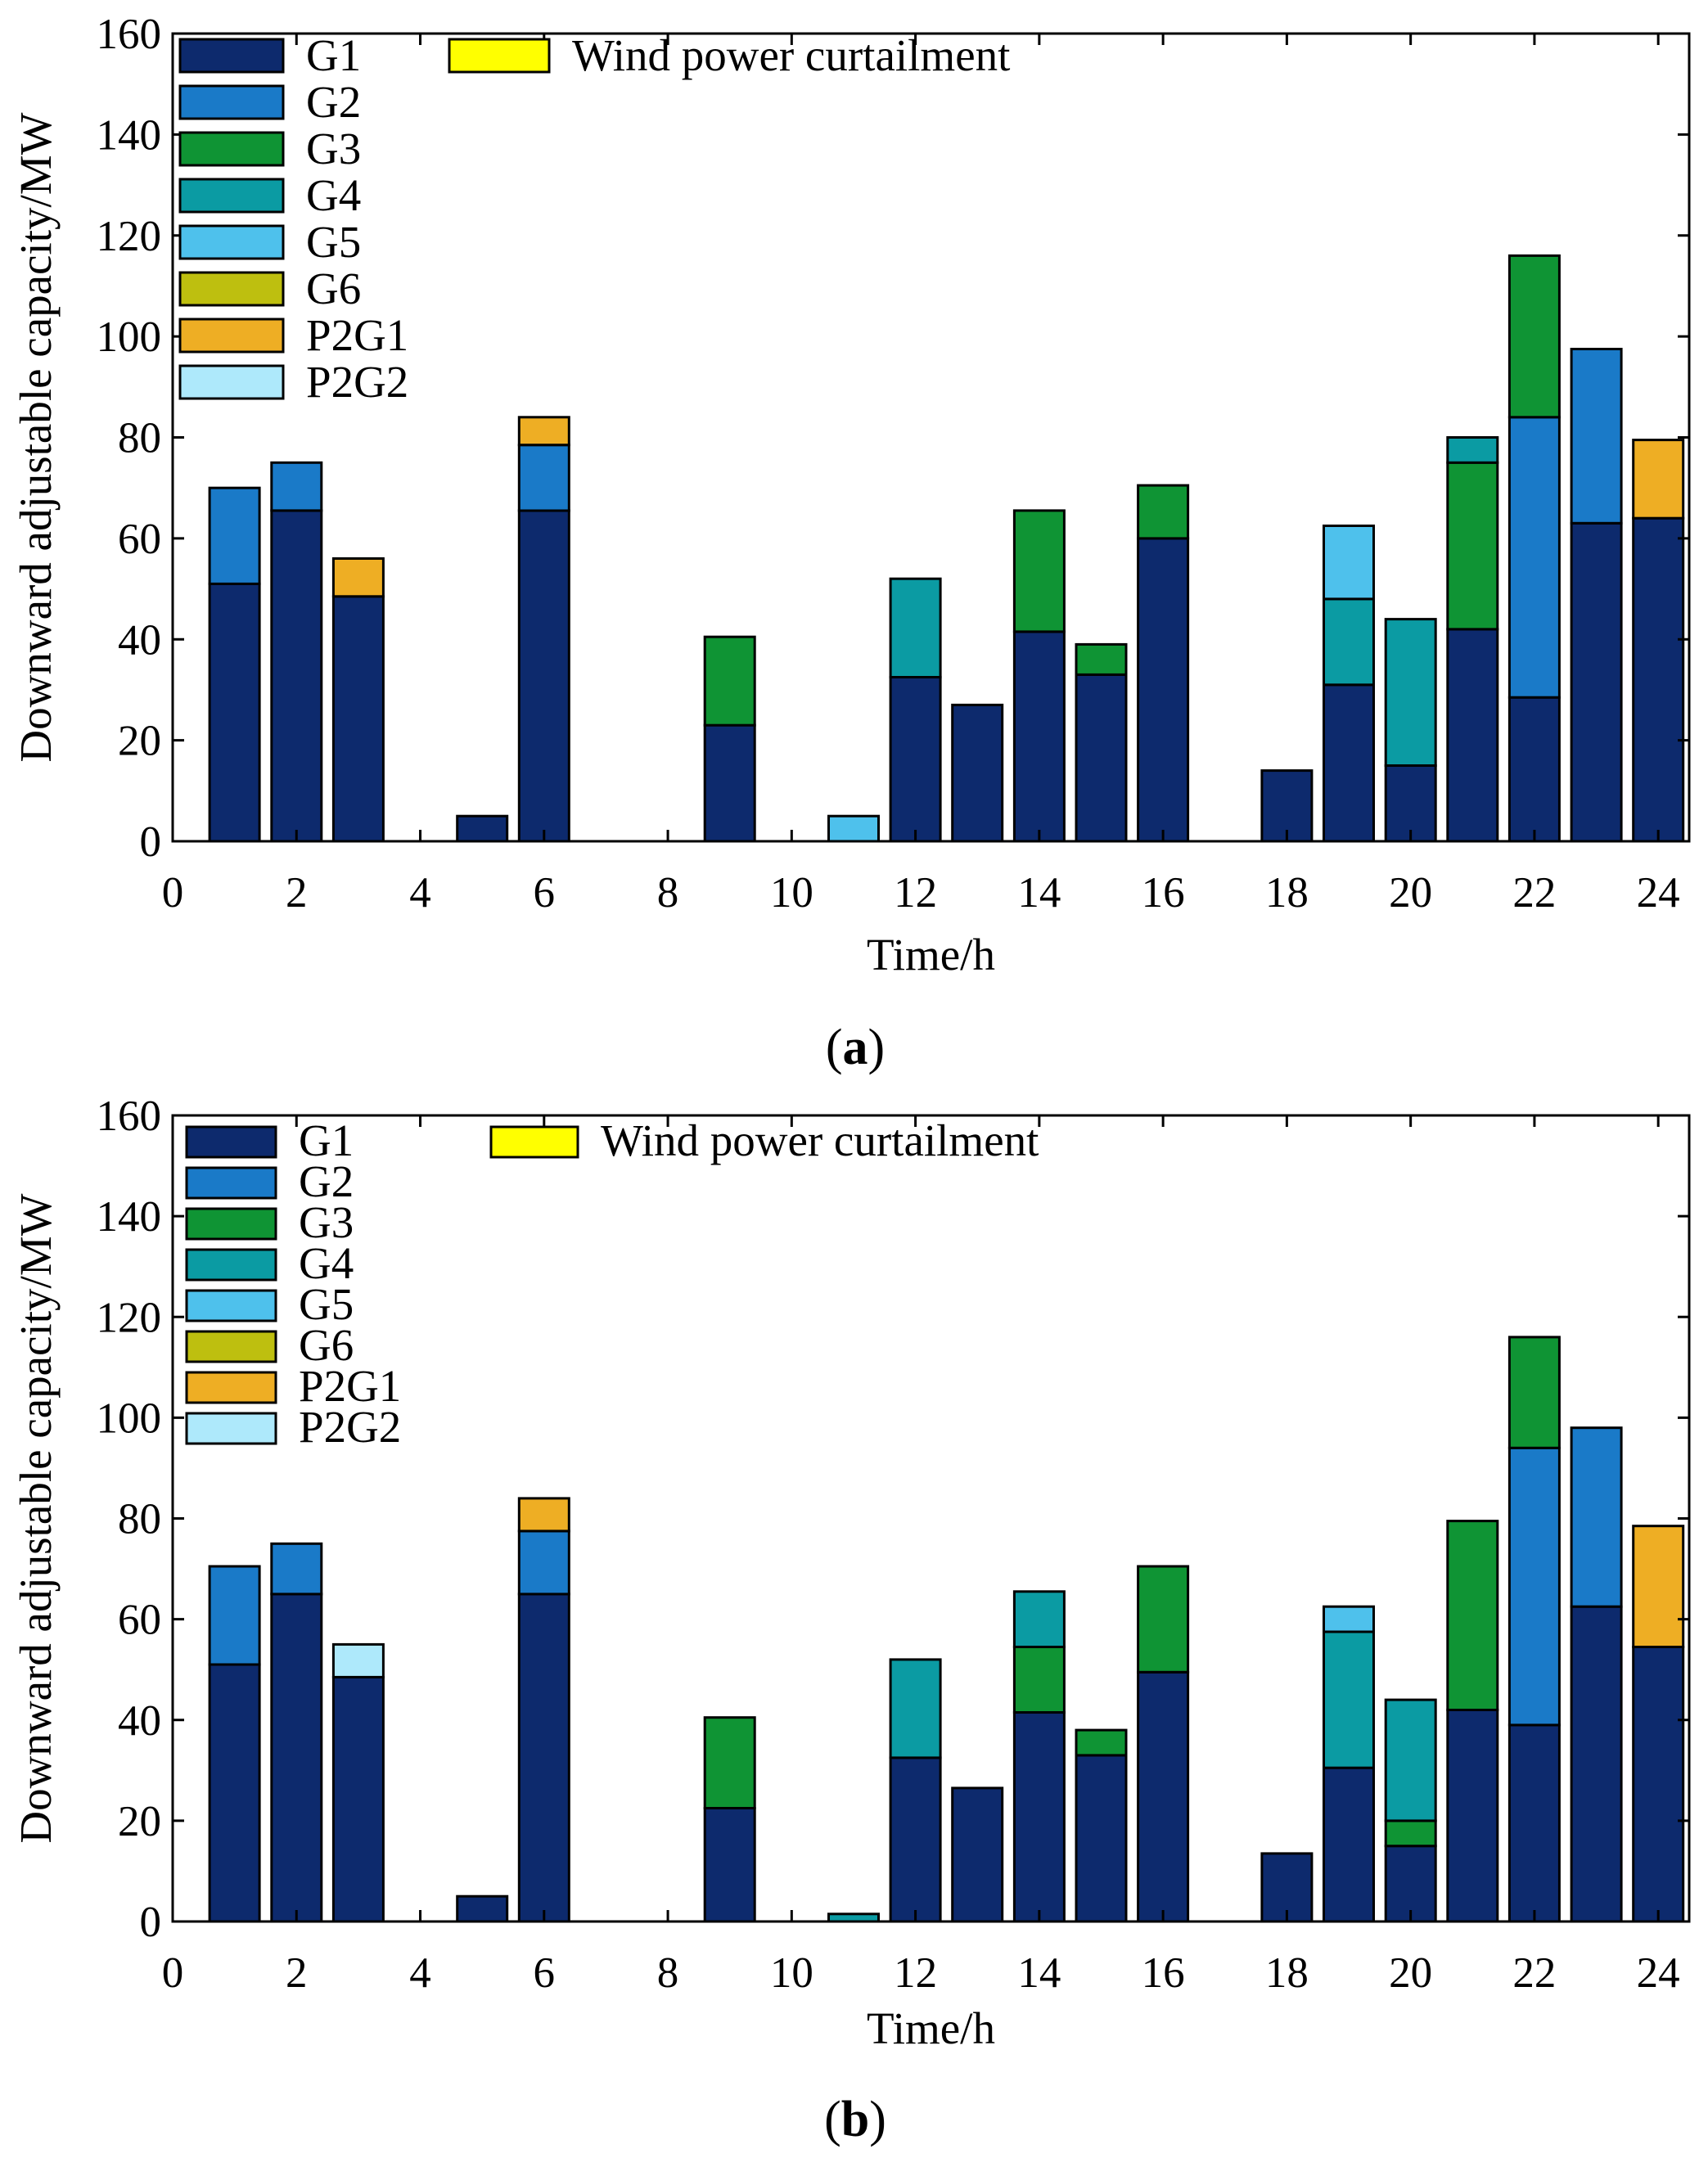 The image size is (1708, 2167). What do you see at coordinates (855, 2120) in the screenshot?
I see `caption-letter: b` at bounding box center [855, 2120].